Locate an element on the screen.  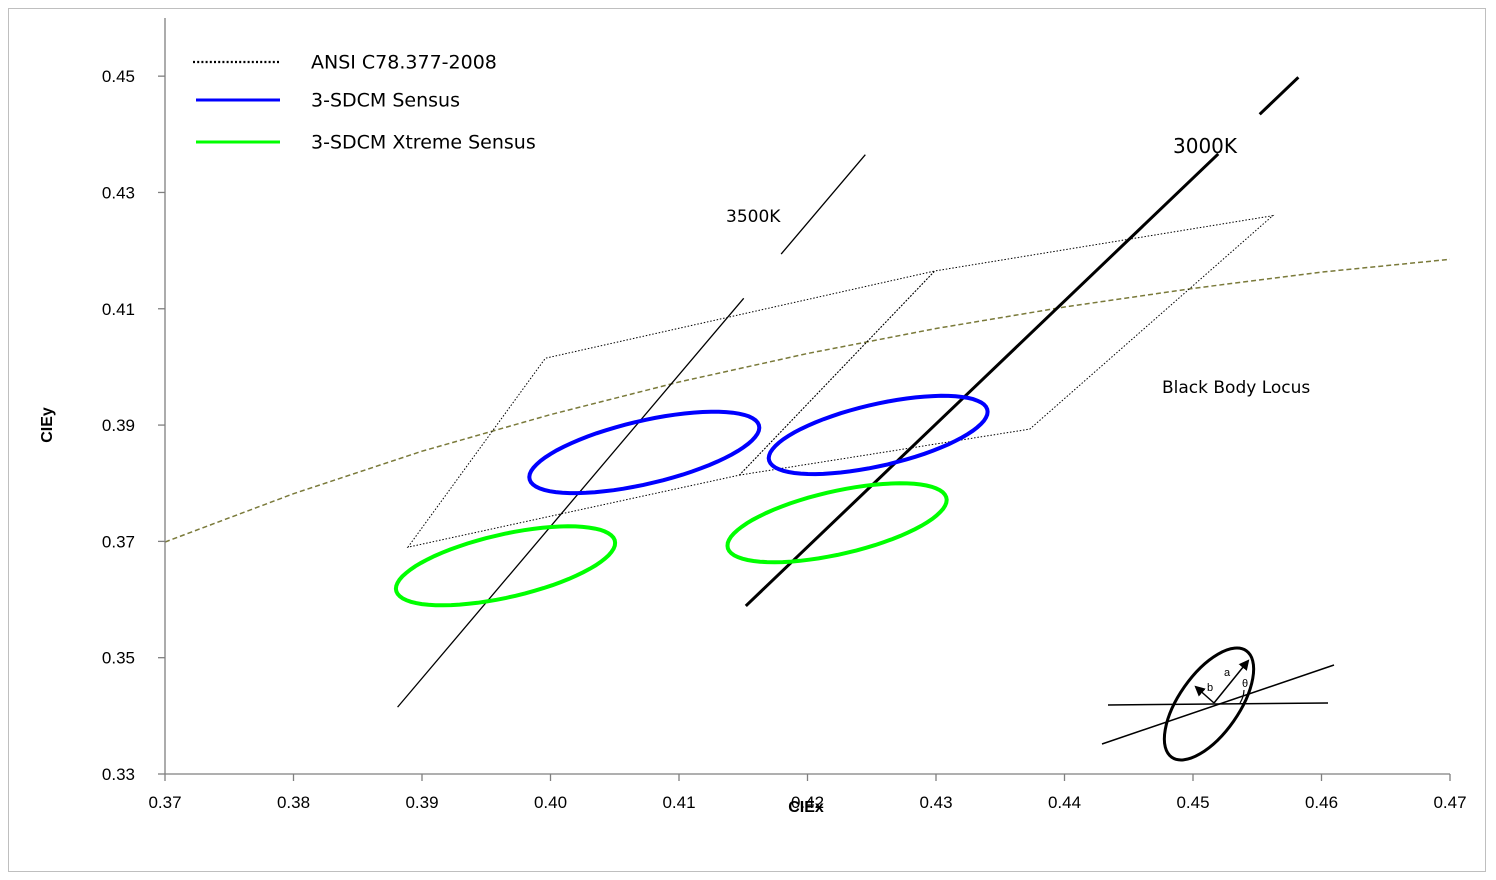
x-tick-label: 0.42 is located at coordinates (807, 802).